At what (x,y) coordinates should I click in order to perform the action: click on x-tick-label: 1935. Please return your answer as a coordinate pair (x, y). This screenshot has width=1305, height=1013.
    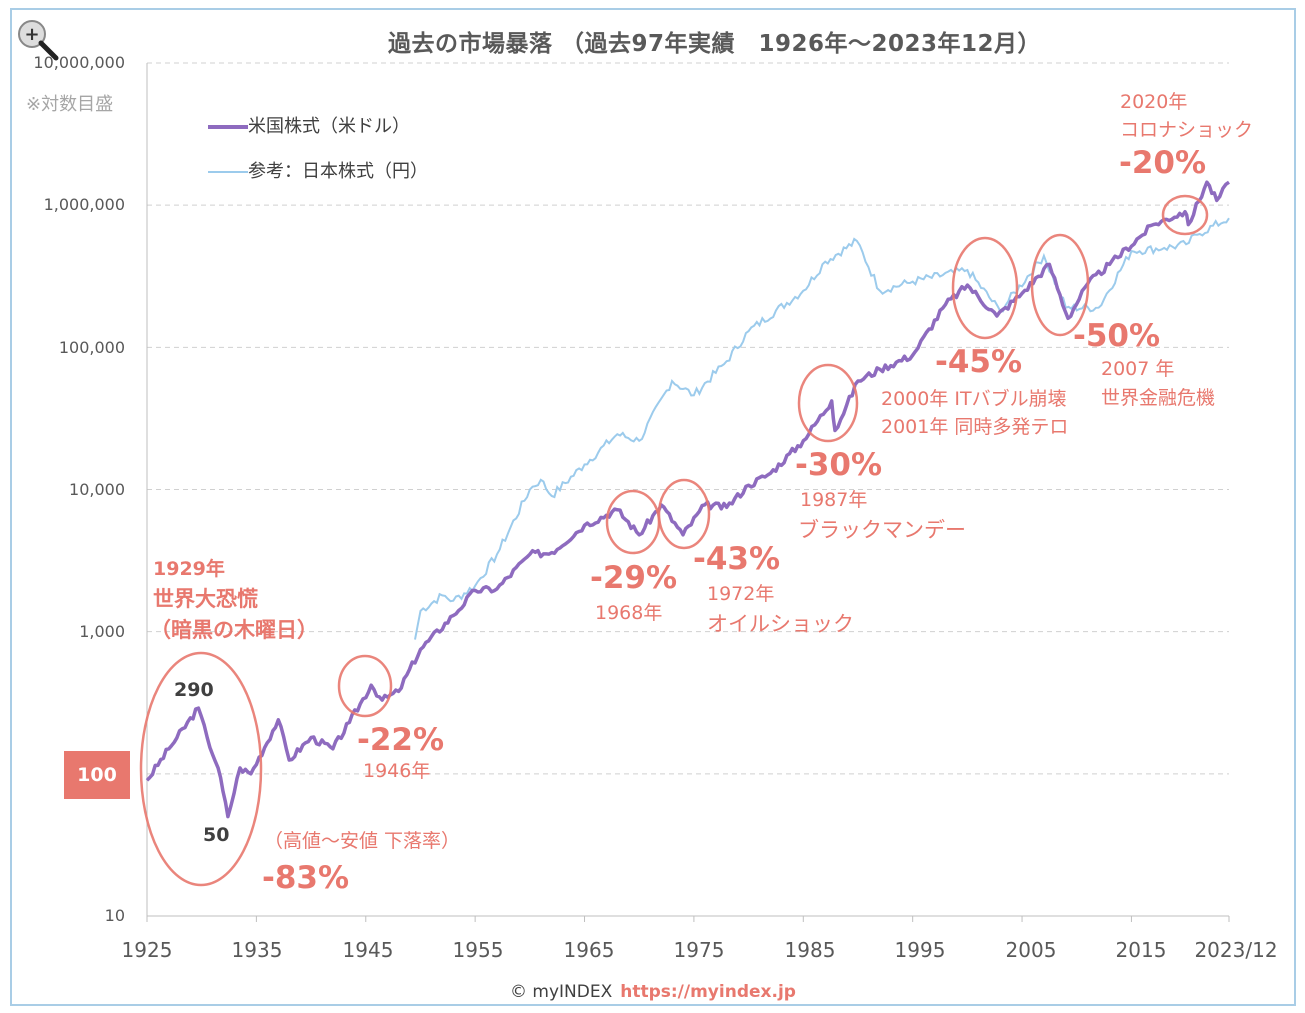
    Looking at the image, I should click on (257, 950).